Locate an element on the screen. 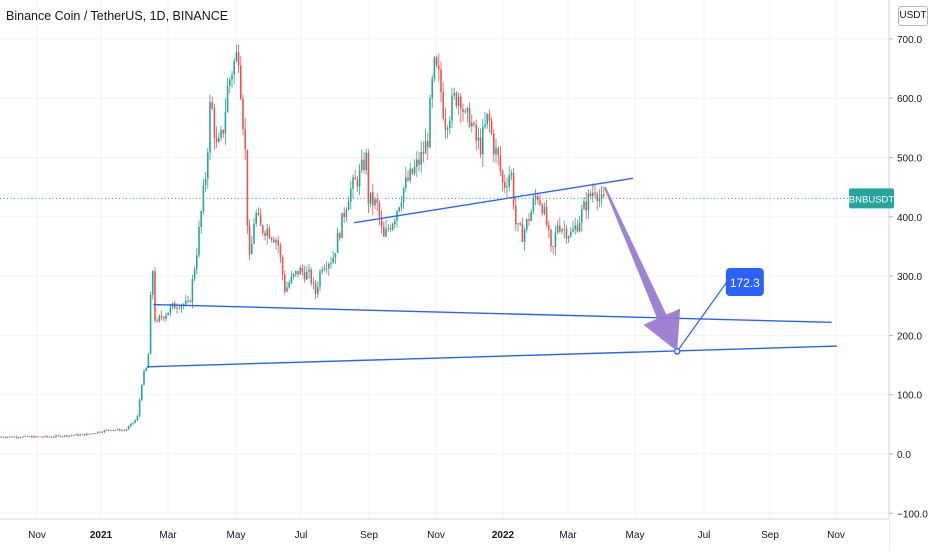 The height and width of the screenshot is (555, 932). upper-trendline is located at coordinates (493, 200).